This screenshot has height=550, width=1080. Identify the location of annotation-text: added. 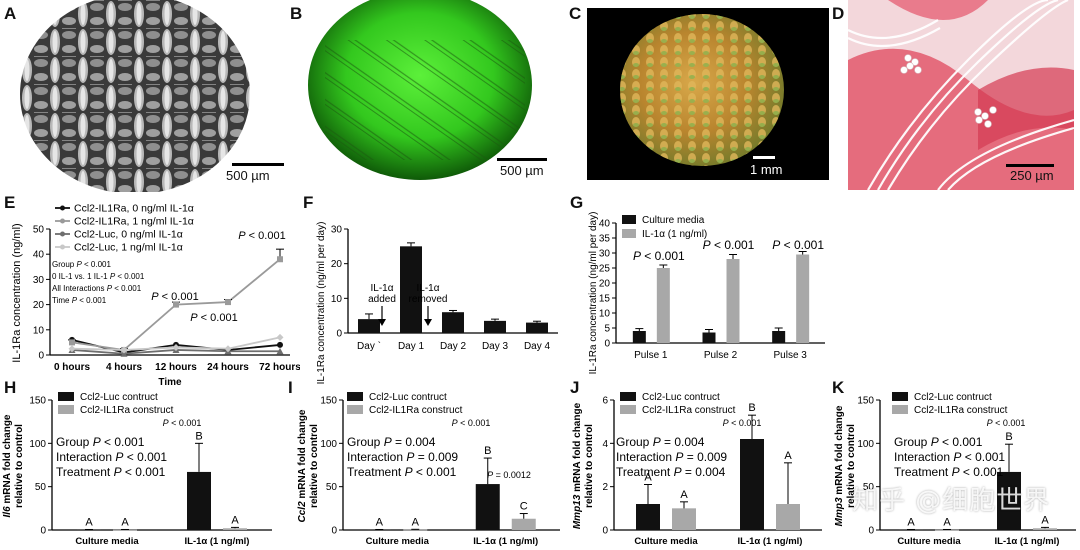
(382, 299).